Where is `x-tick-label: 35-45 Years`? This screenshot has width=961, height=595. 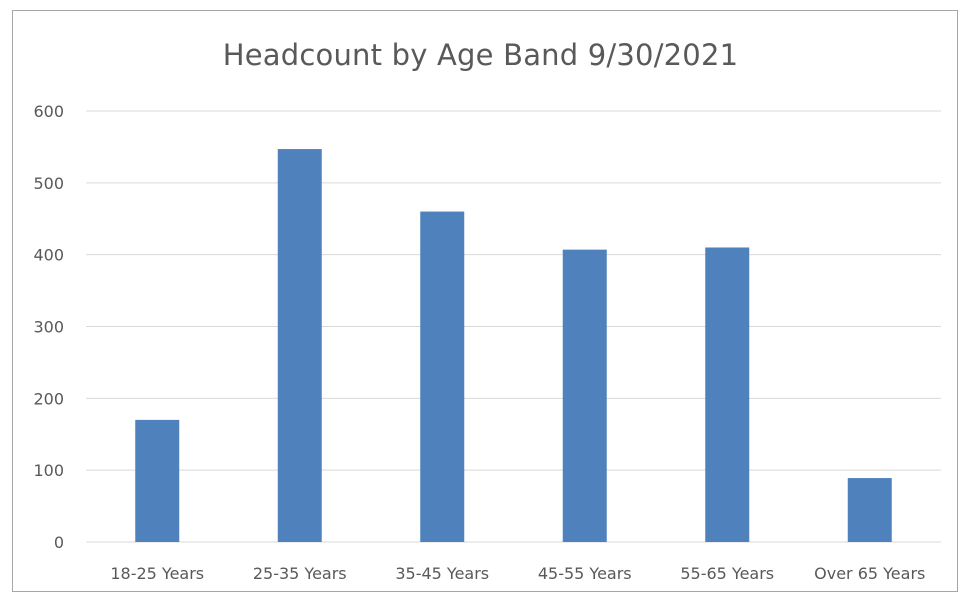
x-tick-label: 35-45 Years is located at coordinates (442, 573).